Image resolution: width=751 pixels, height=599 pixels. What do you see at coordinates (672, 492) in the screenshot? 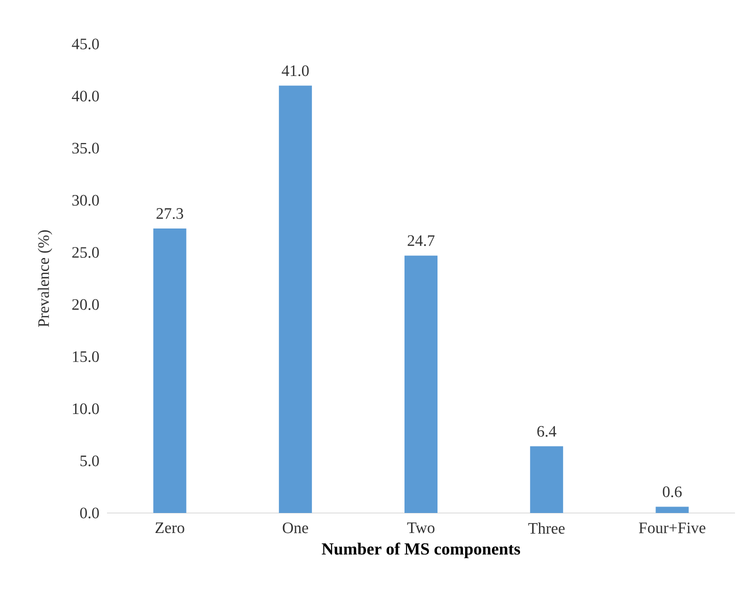
I see `data-label: 0.6` at bounding box center [672, 492].